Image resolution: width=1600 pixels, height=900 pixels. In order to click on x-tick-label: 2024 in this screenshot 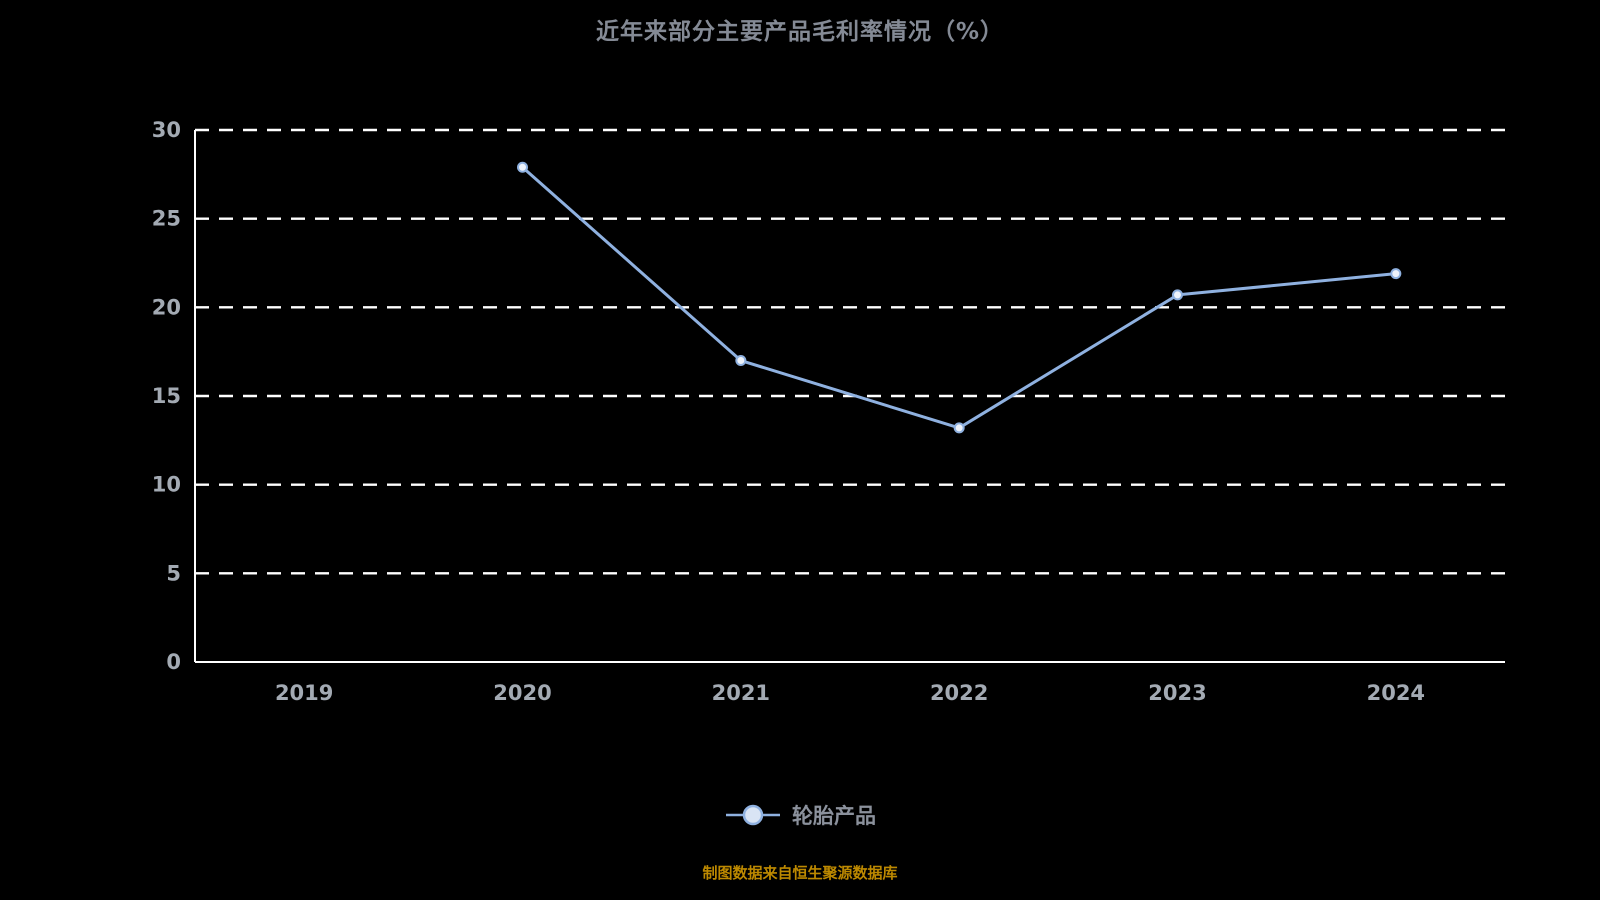, I will do `click(1396, 693)`.